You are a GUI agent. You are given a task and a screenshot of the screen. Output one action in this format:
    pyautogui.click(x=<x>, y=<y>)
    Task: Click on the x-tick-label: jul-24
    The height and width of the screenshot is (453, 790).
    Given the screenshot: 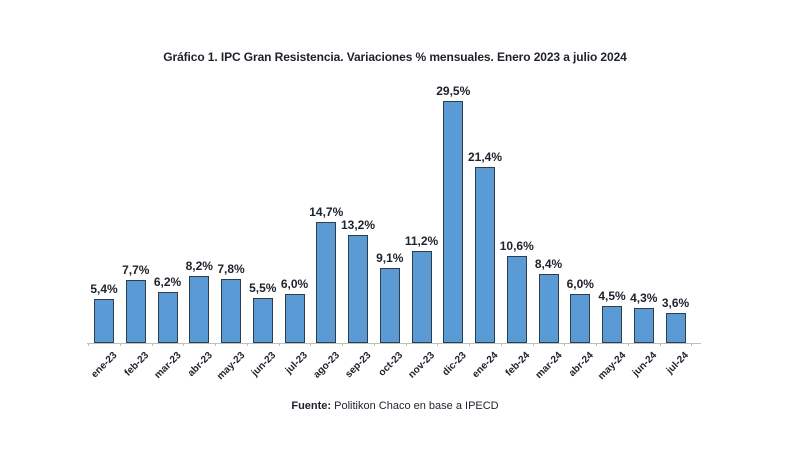 What is the action you would take?
    pyautogui.click(x=678, y=363)
    